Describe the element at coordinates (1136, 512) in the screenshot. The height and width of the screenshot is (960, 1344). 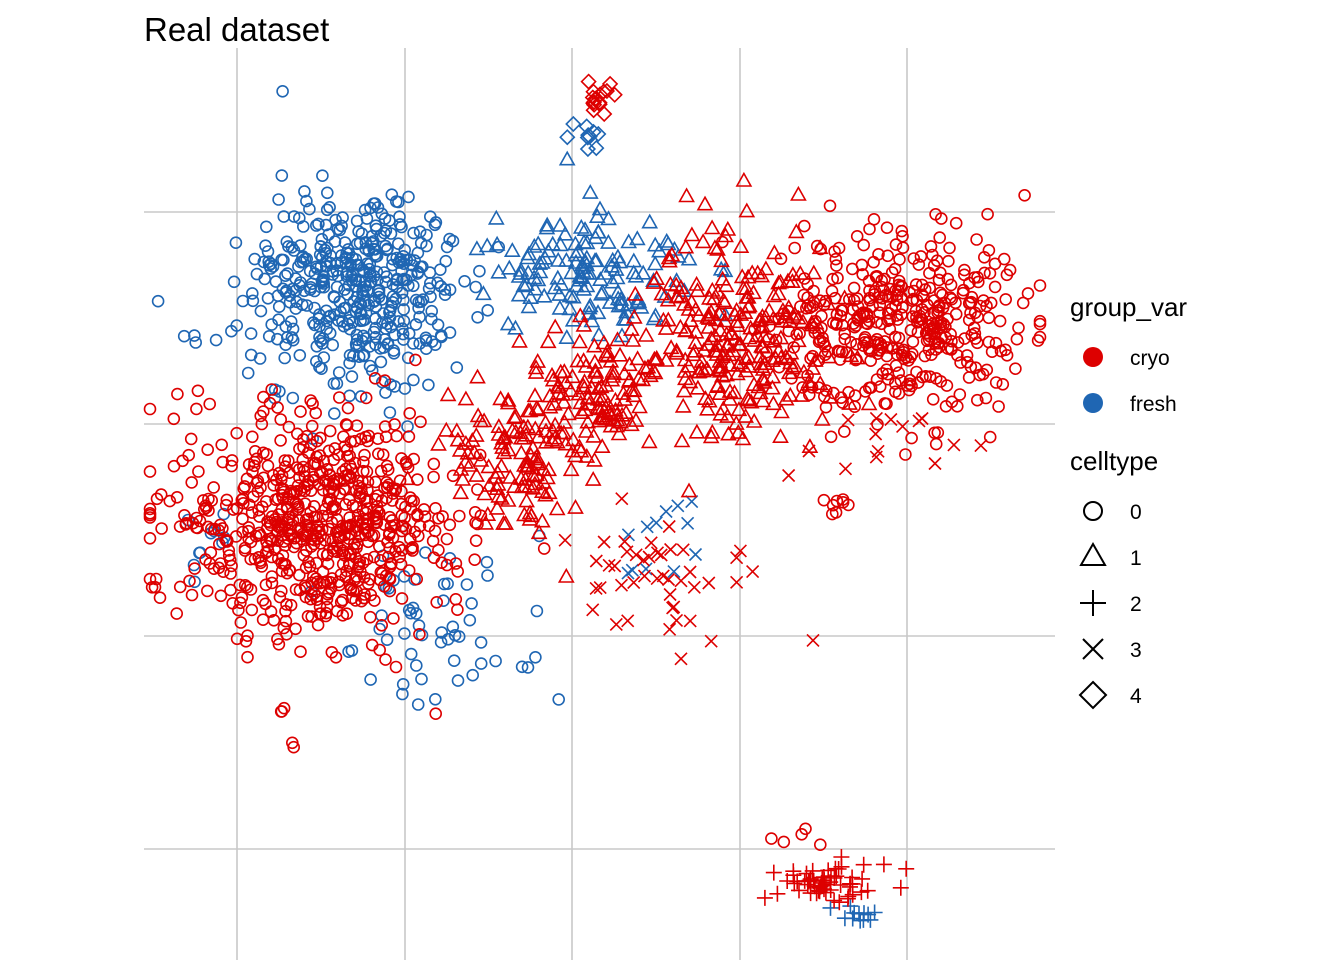
I see `legend-label-celltype-0: 0` at that location.